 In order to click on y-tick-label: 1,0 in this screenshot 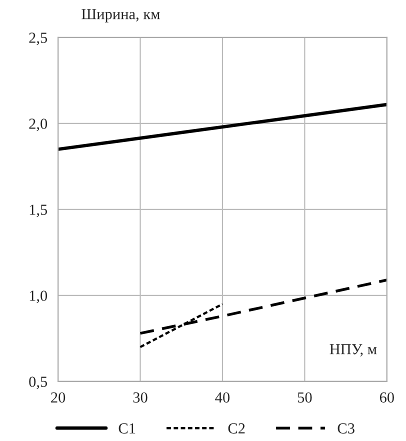, I will do `click(39, 297)`.